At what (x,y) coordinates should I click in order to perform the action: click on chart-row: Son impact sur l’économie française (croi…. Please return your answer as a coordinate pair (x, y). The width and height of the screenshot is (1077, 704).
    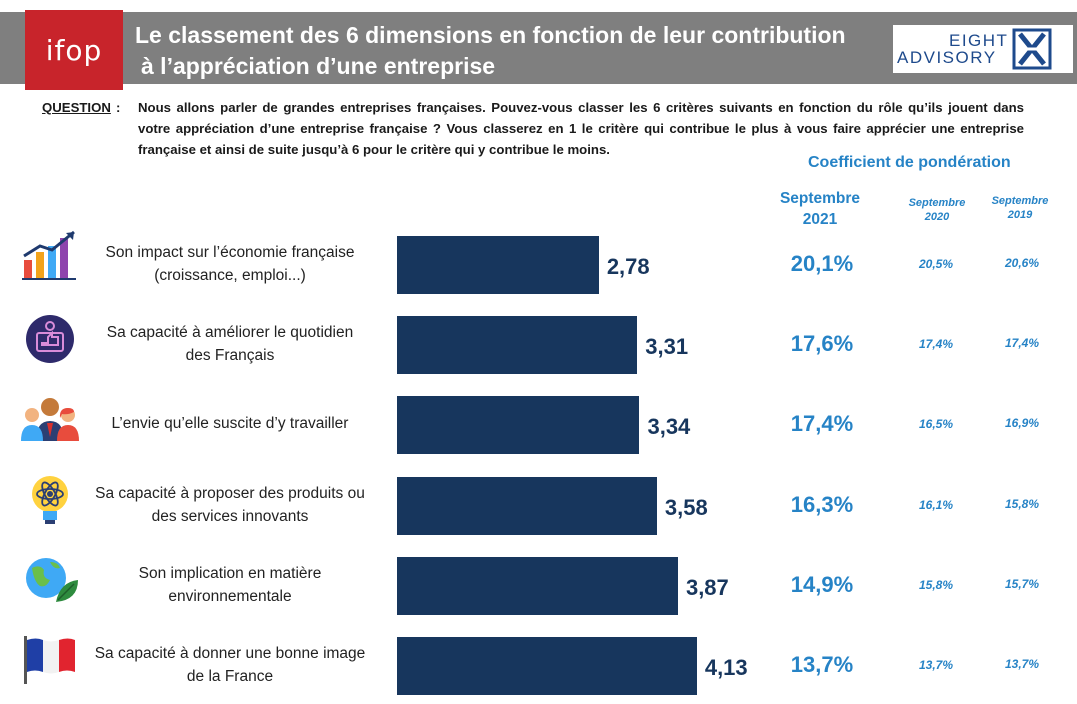
    Looking at the image, I should click on (538, 265).